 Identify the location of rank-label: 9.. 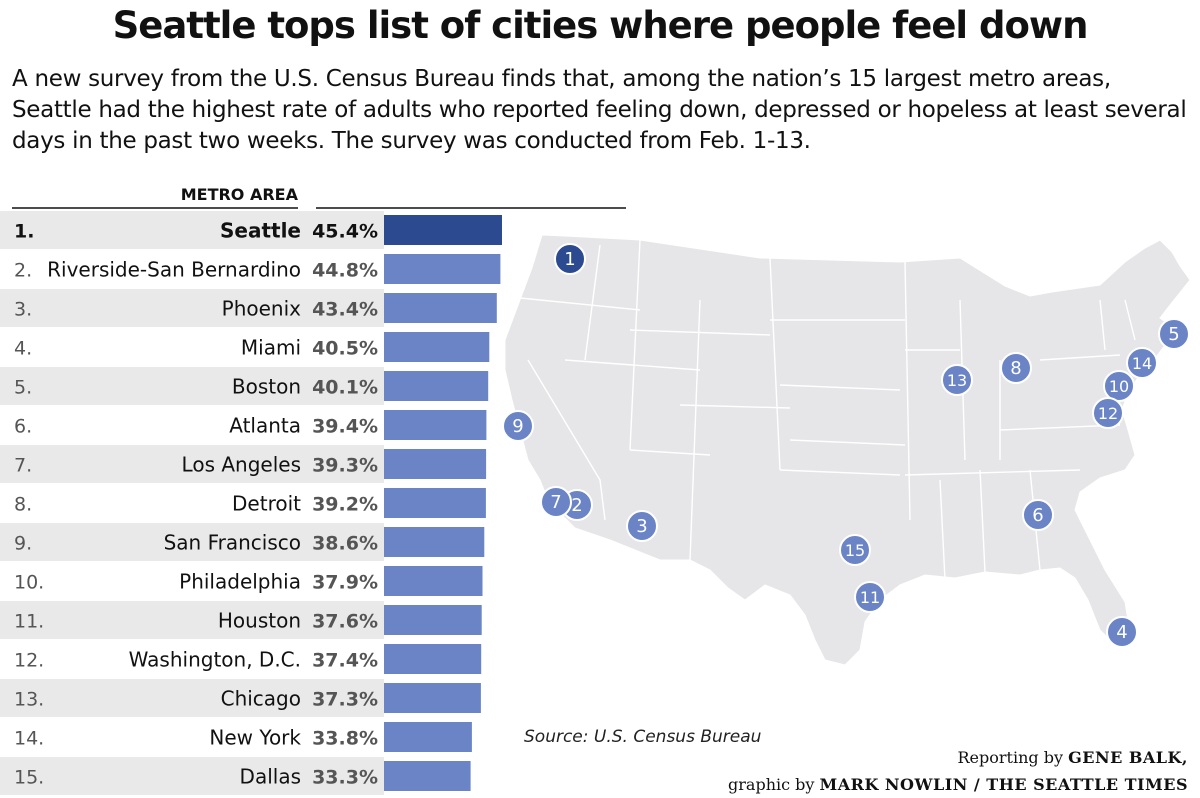
(23, 544).